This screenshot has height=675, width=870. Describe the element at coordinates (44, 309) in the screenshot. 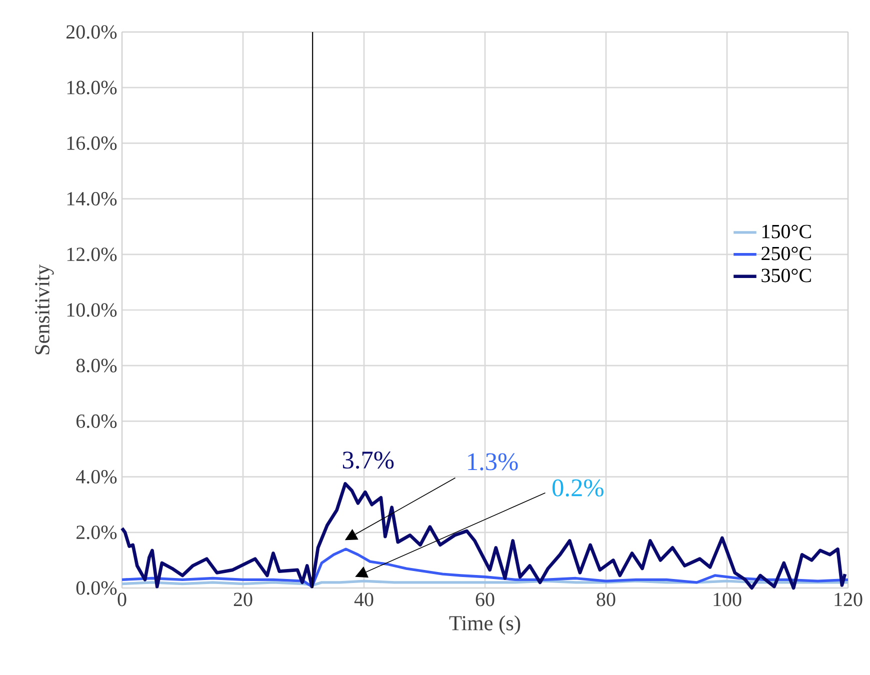

I see `y-axis-title: Sensitivity` at that location.